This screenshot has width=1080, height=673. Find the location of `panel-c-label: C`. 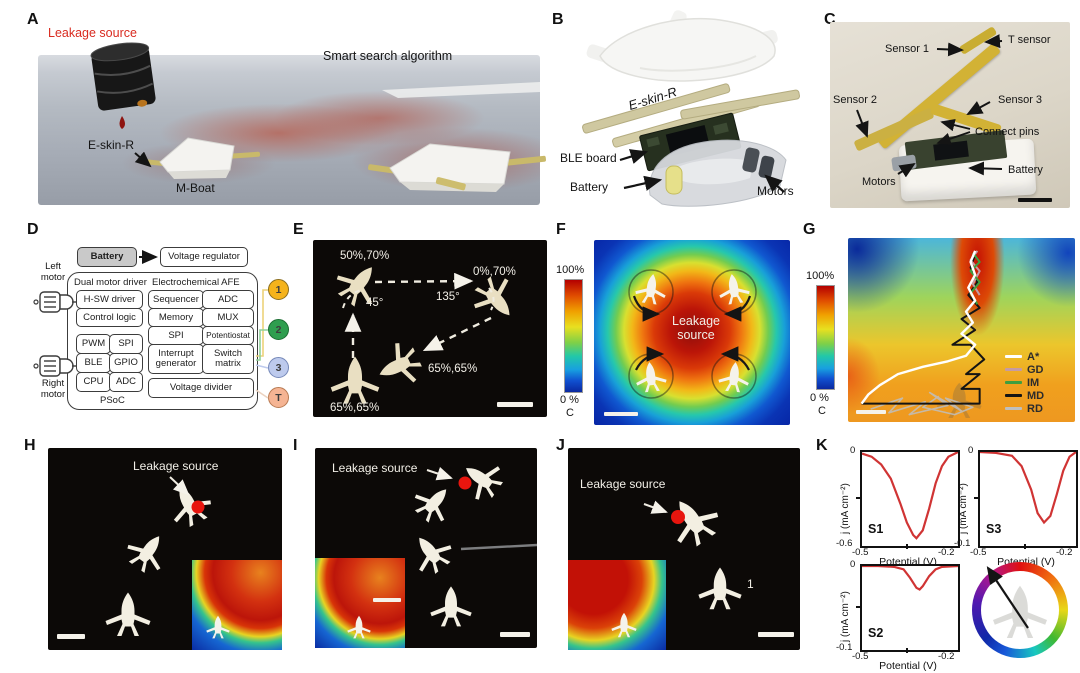

panel-c-label: C is located at coordinates (830, 19).